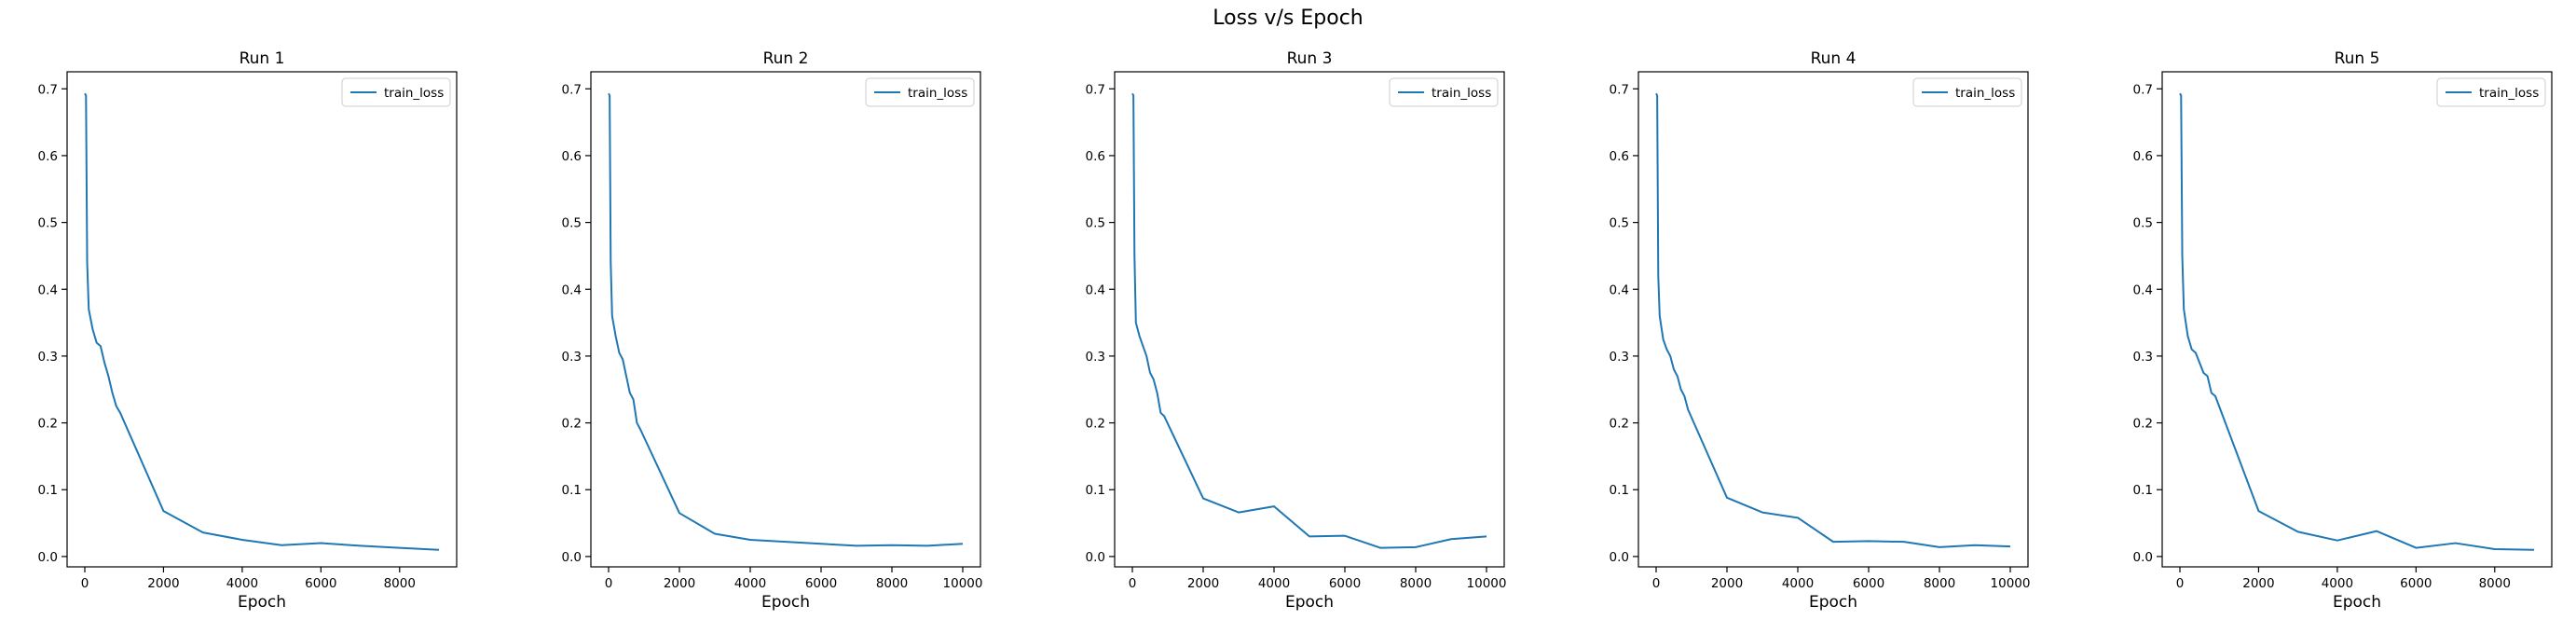  I want to click on subplot-title: Run 5, so click(2357, 58).